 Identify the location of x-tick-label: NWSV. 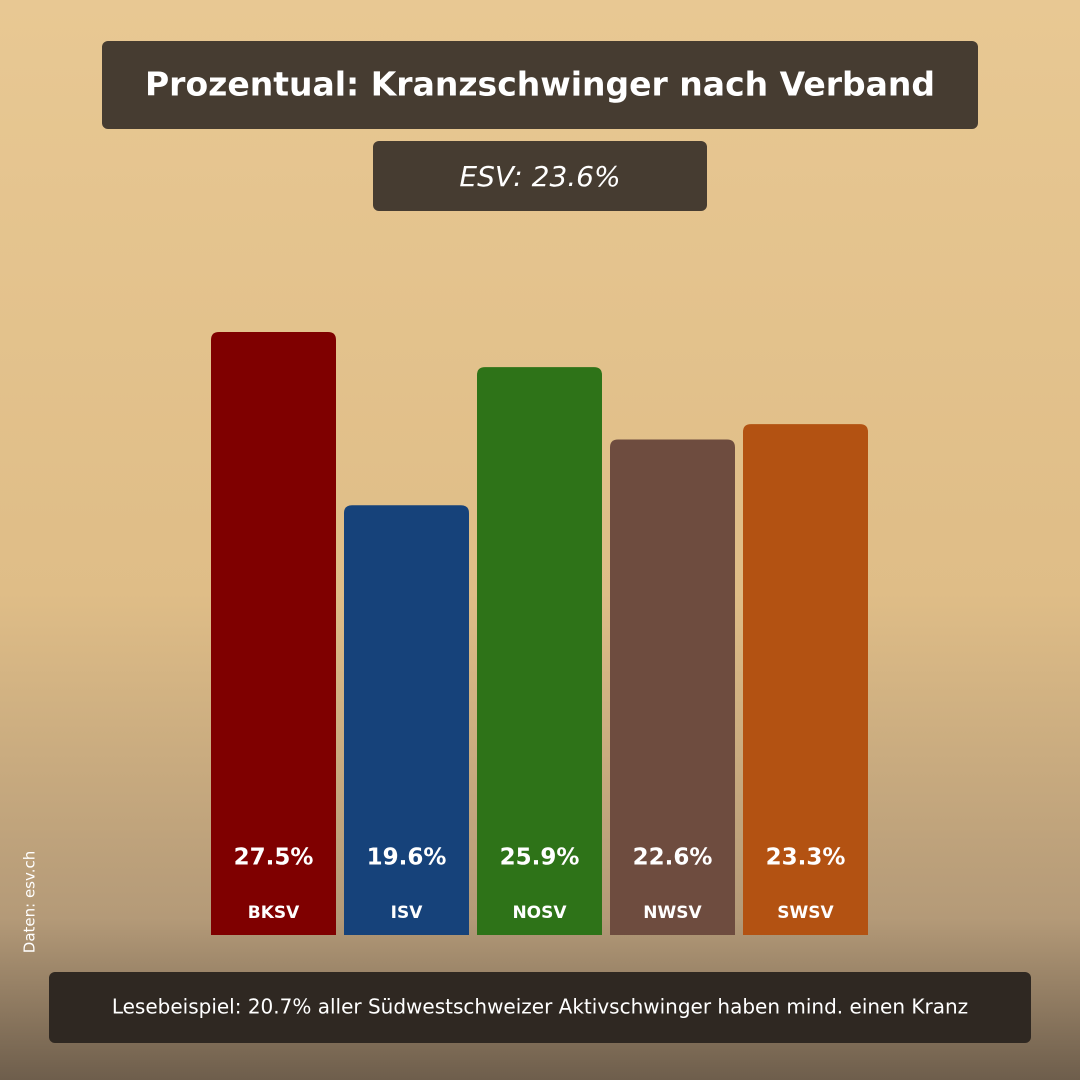
(672, 913).